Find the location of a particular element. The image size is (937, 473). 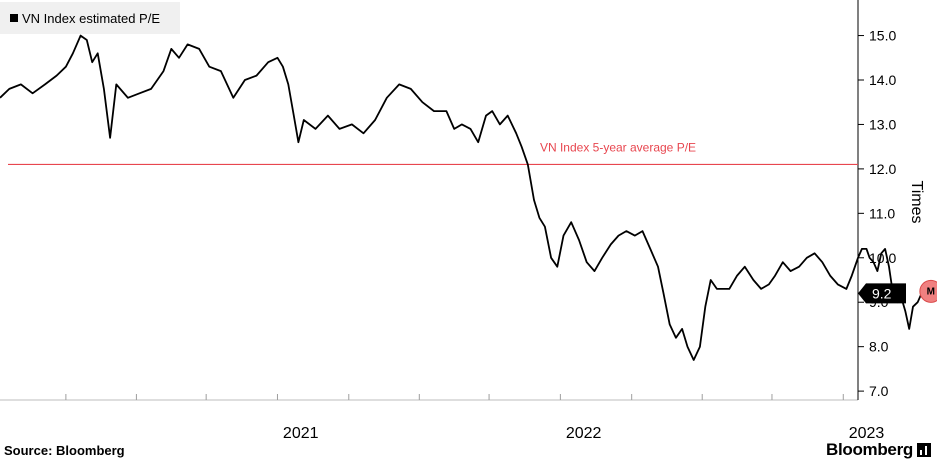

y-tick-label: 14.0 is located at coordinates (882, 80).